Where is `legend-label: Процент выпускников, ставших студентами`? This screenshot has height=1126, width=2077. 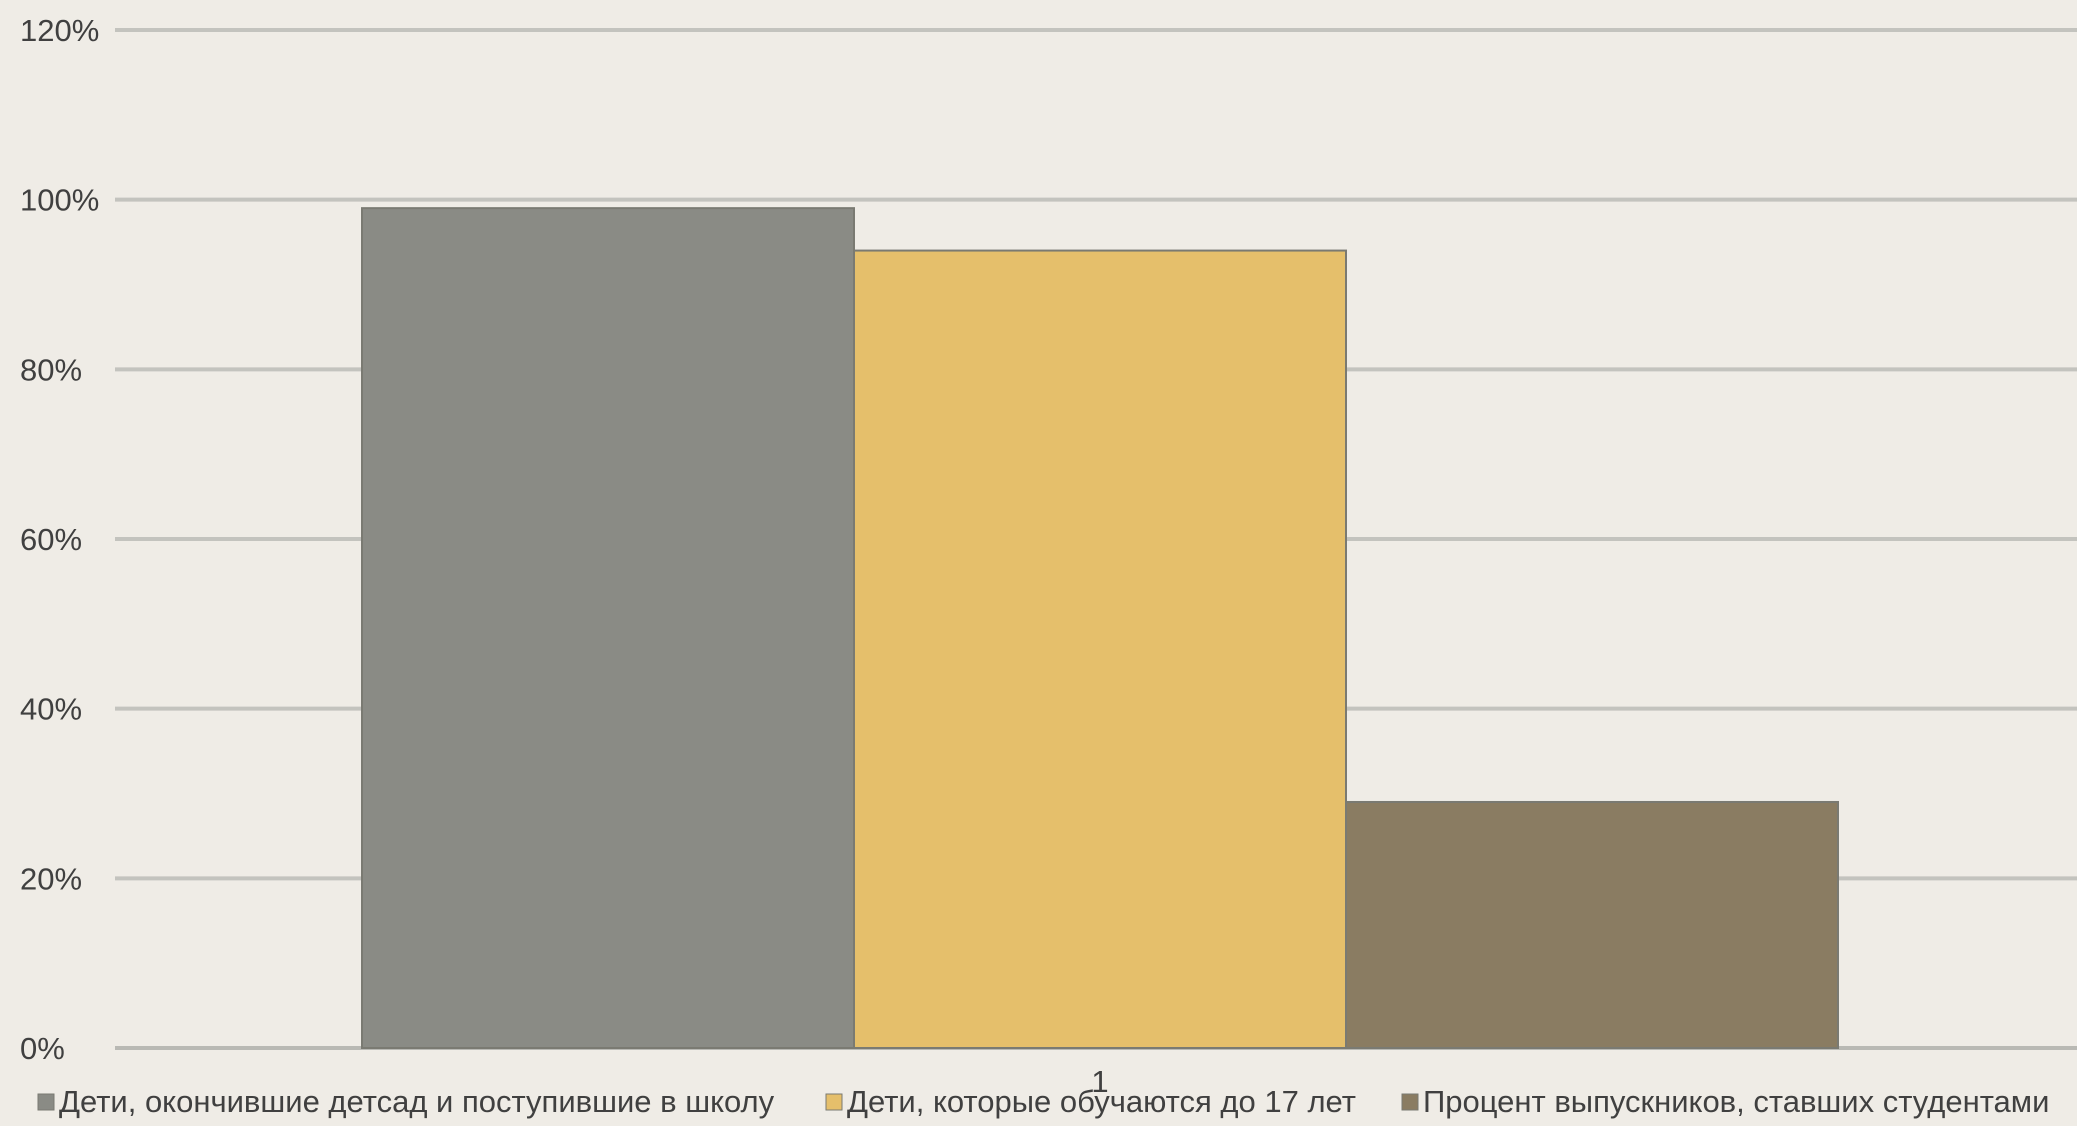
legend-label: Процент выпускников, ставших студентами is located at coordinates (1736, 1101).